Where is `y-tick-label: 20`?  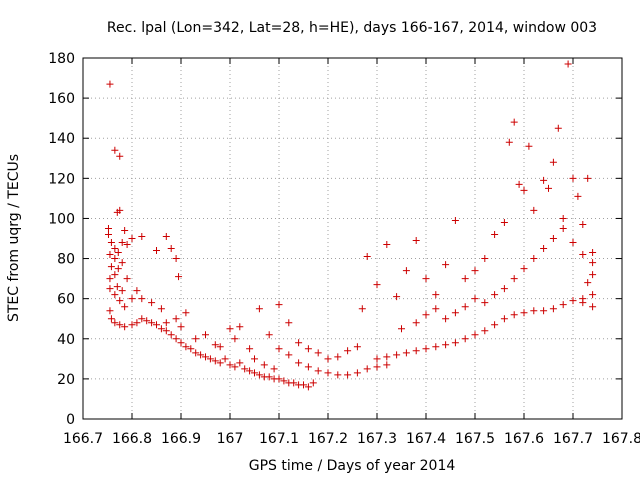
y-tick-label: 20 is located at coordinates (66, 380).